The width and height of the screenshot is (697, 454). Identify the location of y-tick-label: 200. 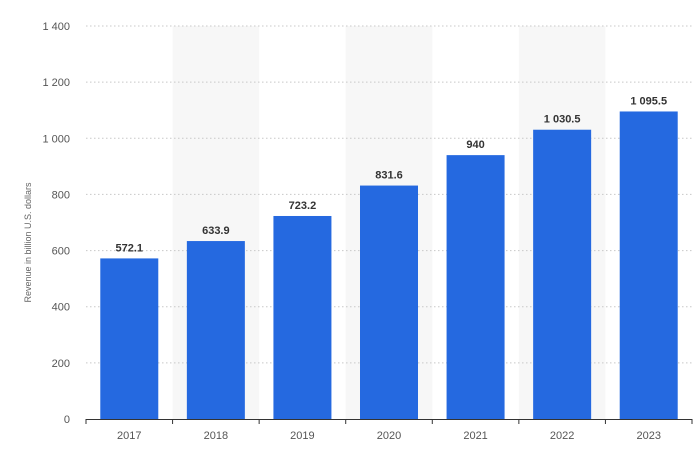
(61, 364).